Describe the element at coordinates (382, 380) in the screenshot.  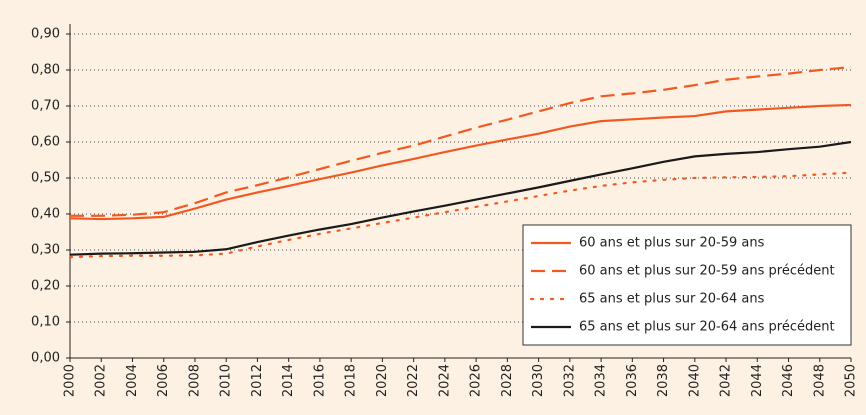
I see `x-tick-label: 2020` at that location.